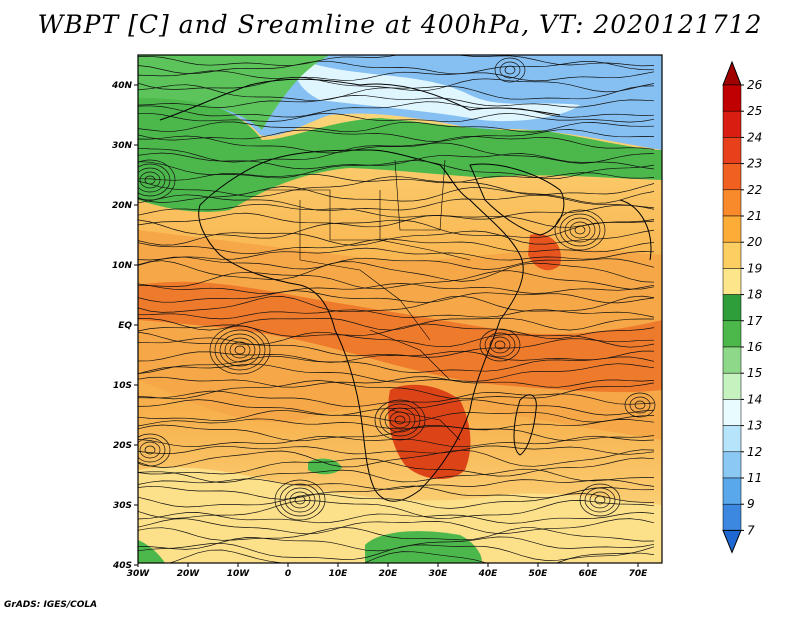 Image resolution: width=800 pixels, height=618 pixels. Describe the element at coordinates (755, 242) in the screenshot. I see `colorbar-label: 20` at that location.